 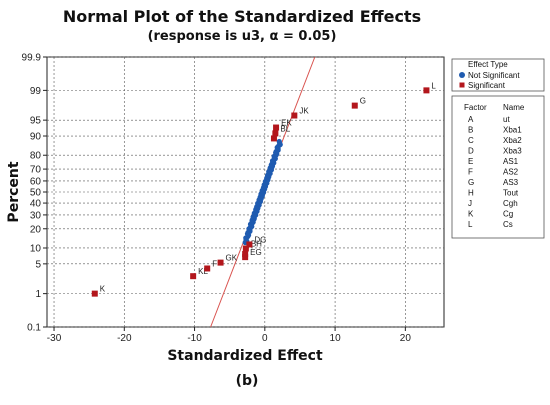 What do you see at coordinates (245, 356) in the screenshot?
I see `x-axis-label: Standardized Effect` at bounding box center [245, 356].